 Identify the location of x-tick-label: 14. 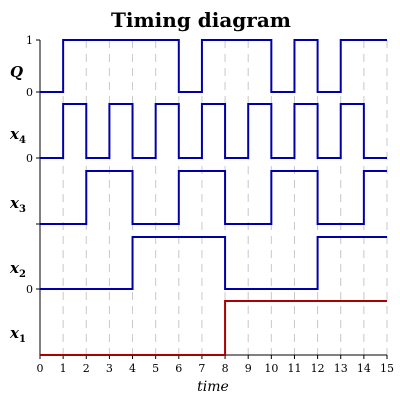
(364, 368).